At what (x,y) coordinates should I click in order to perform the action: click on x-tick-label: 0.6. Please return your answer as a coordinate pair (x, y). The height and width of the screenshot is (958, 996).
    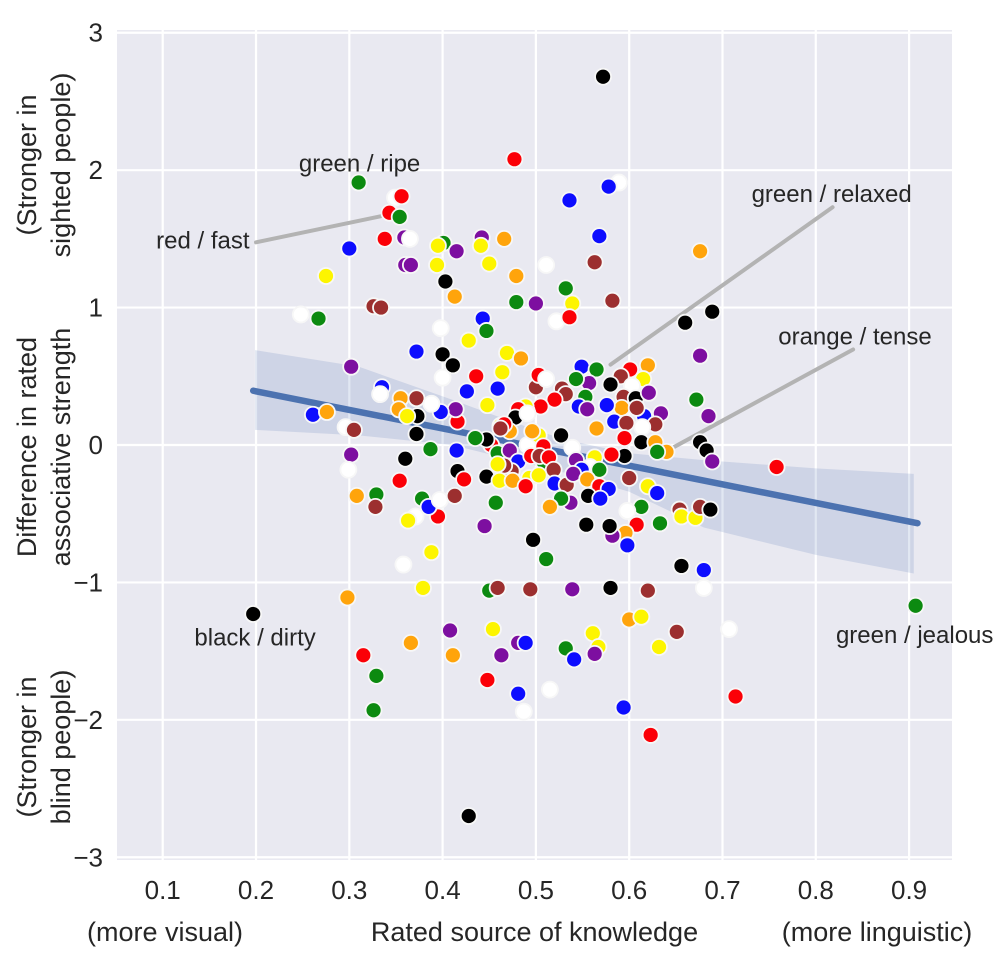
    Looking at the image, I should click on (629, 890).